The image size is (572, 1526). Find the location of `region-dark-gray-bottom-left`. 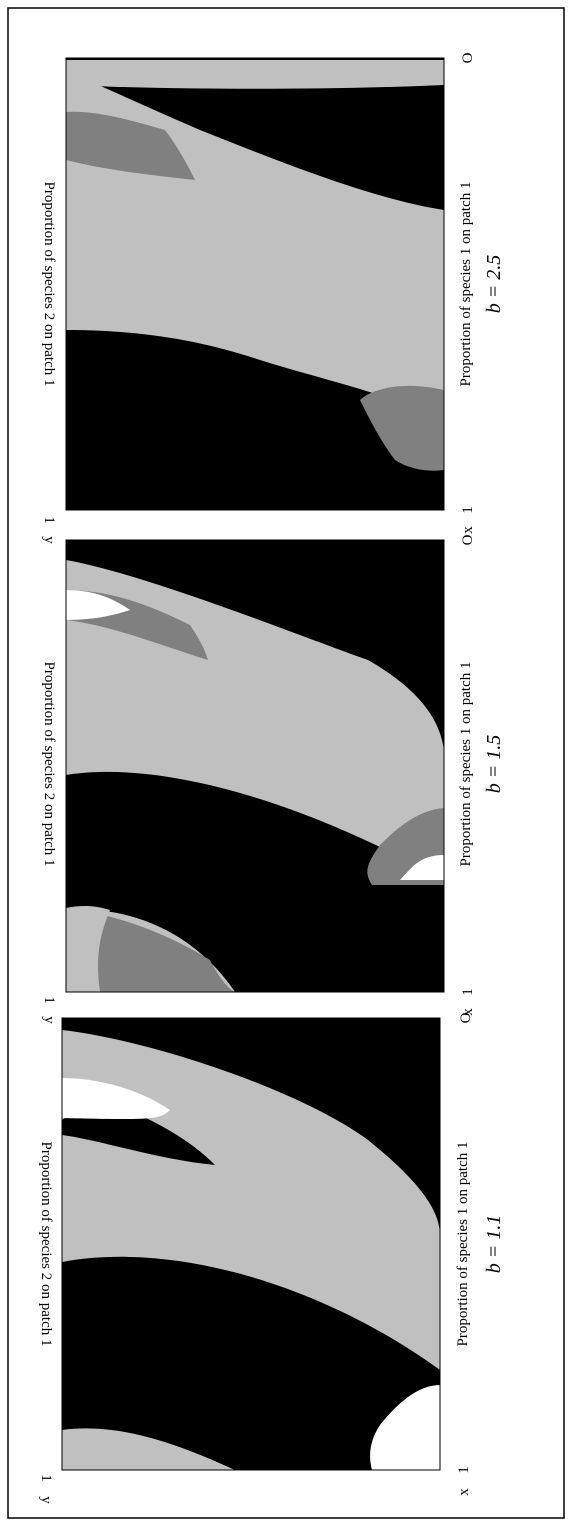

region-dark-gray-bottom-left is located at coordinates (130, 145).